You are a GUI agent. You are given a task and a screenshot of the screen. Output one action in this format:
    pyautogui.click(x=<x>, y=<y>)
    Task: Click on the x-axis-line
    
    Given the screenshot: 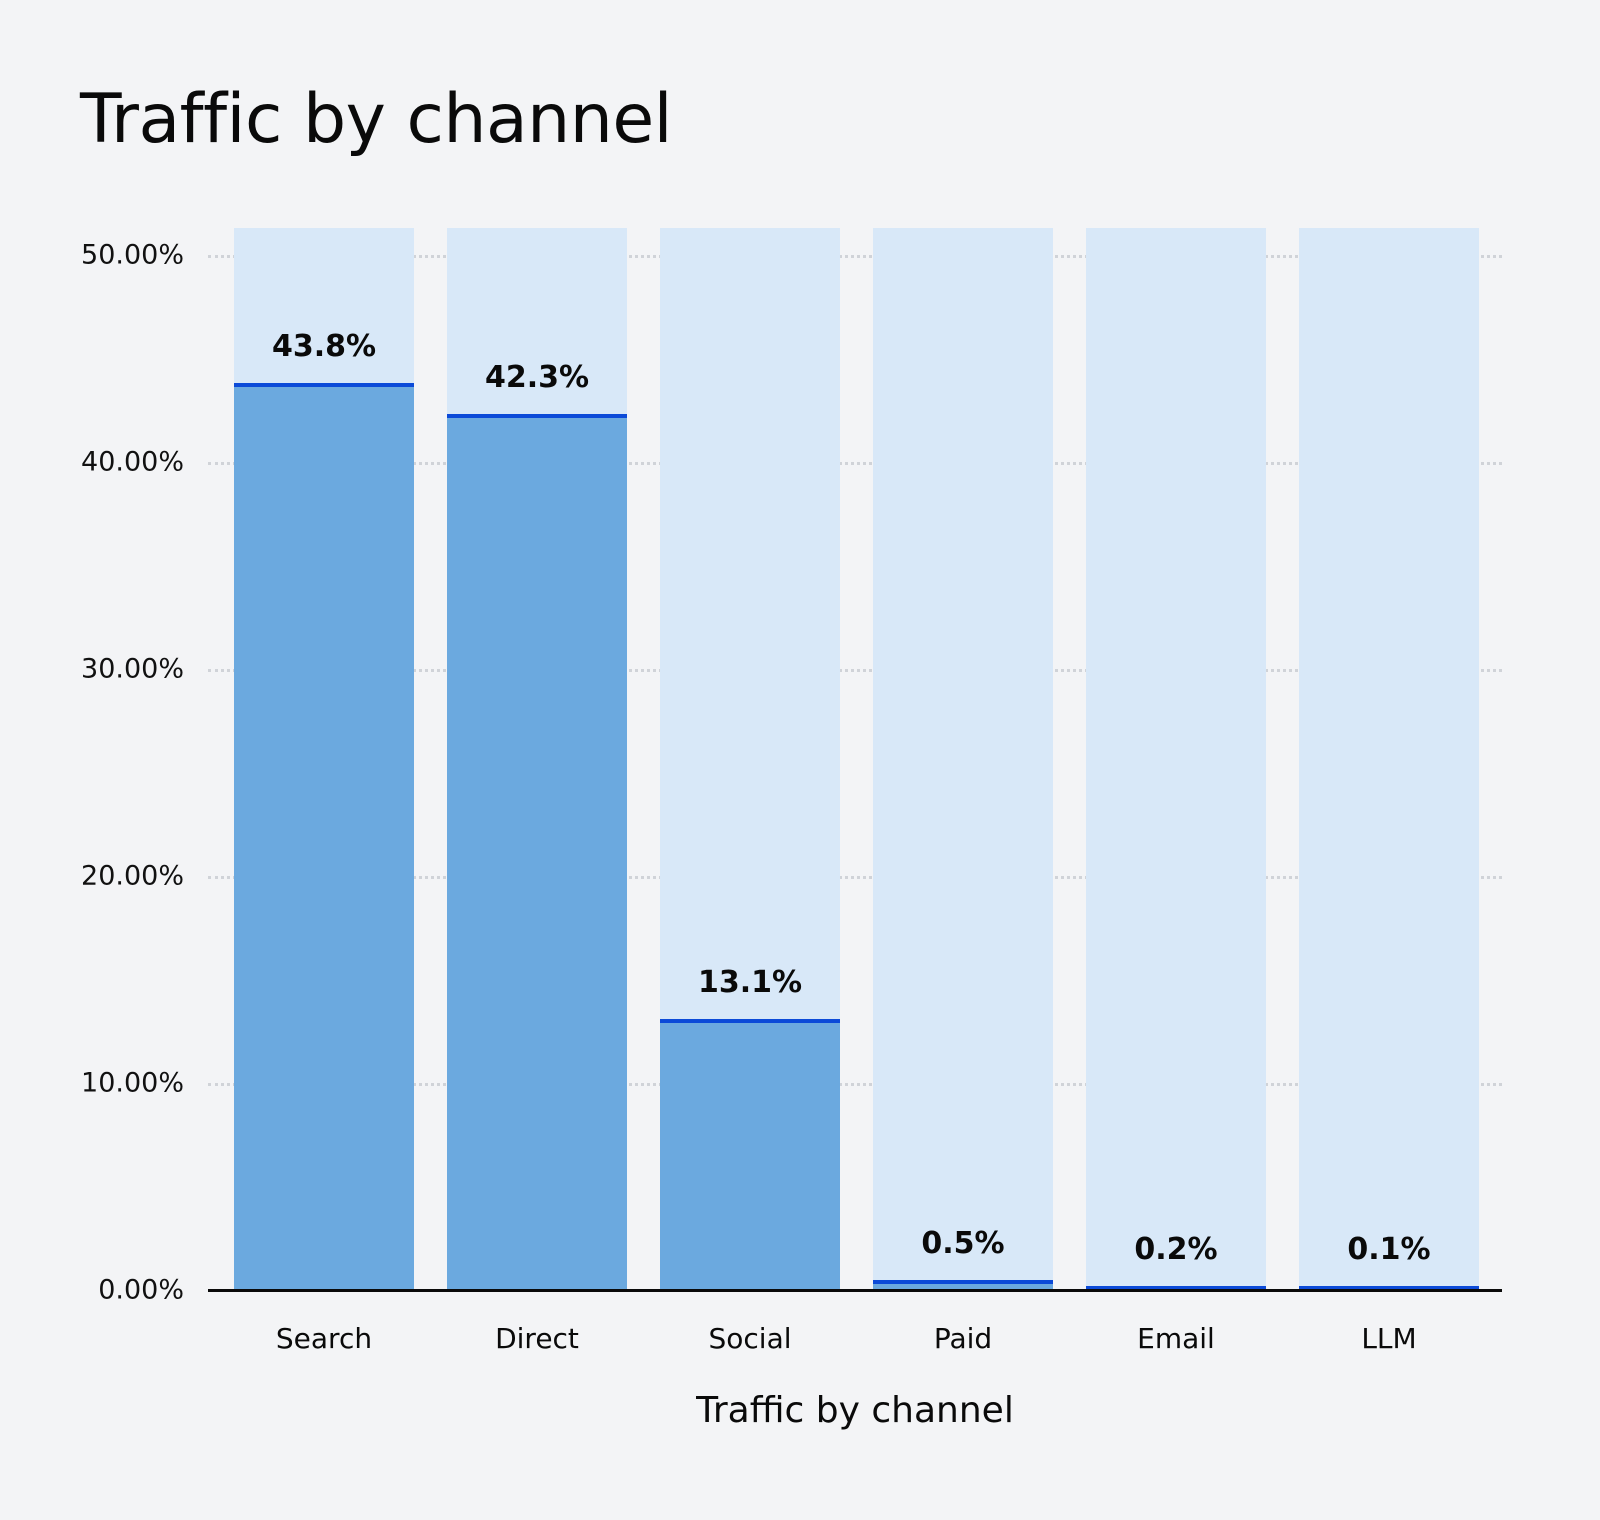 What is the action you would take?
    pyautogui.click(x=855, y=1290)
    